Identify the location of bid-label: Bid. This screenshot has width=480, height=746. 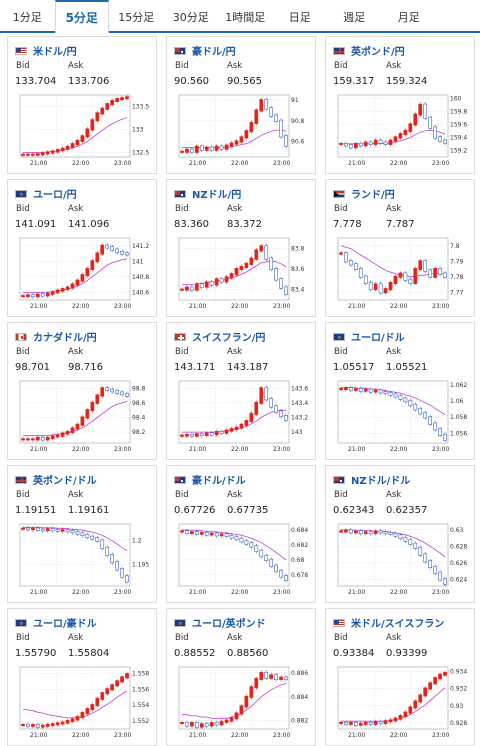
(182, 638).